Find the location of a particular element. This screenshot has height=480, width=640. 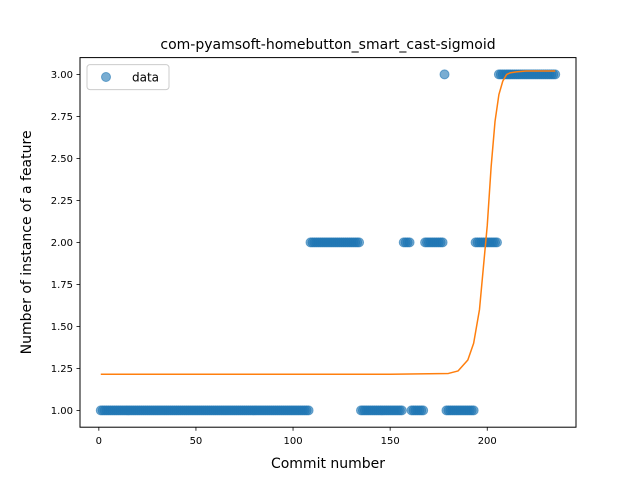

y-tick-label: 3.00 is located at coordinates (62, 75).